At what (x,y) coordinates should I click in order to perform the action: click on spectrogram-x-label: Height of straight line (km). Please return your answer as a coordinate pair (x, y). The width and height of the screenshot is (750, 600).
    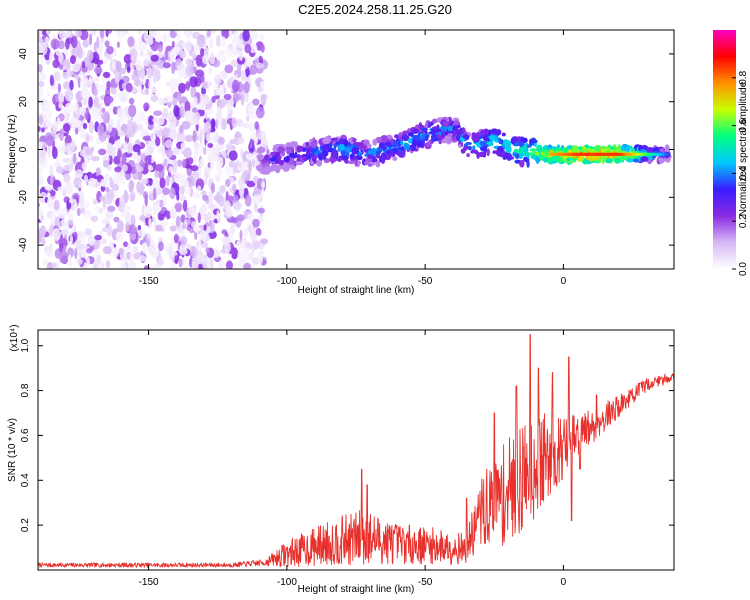
    Looking at the image, I should click on (356, 290).